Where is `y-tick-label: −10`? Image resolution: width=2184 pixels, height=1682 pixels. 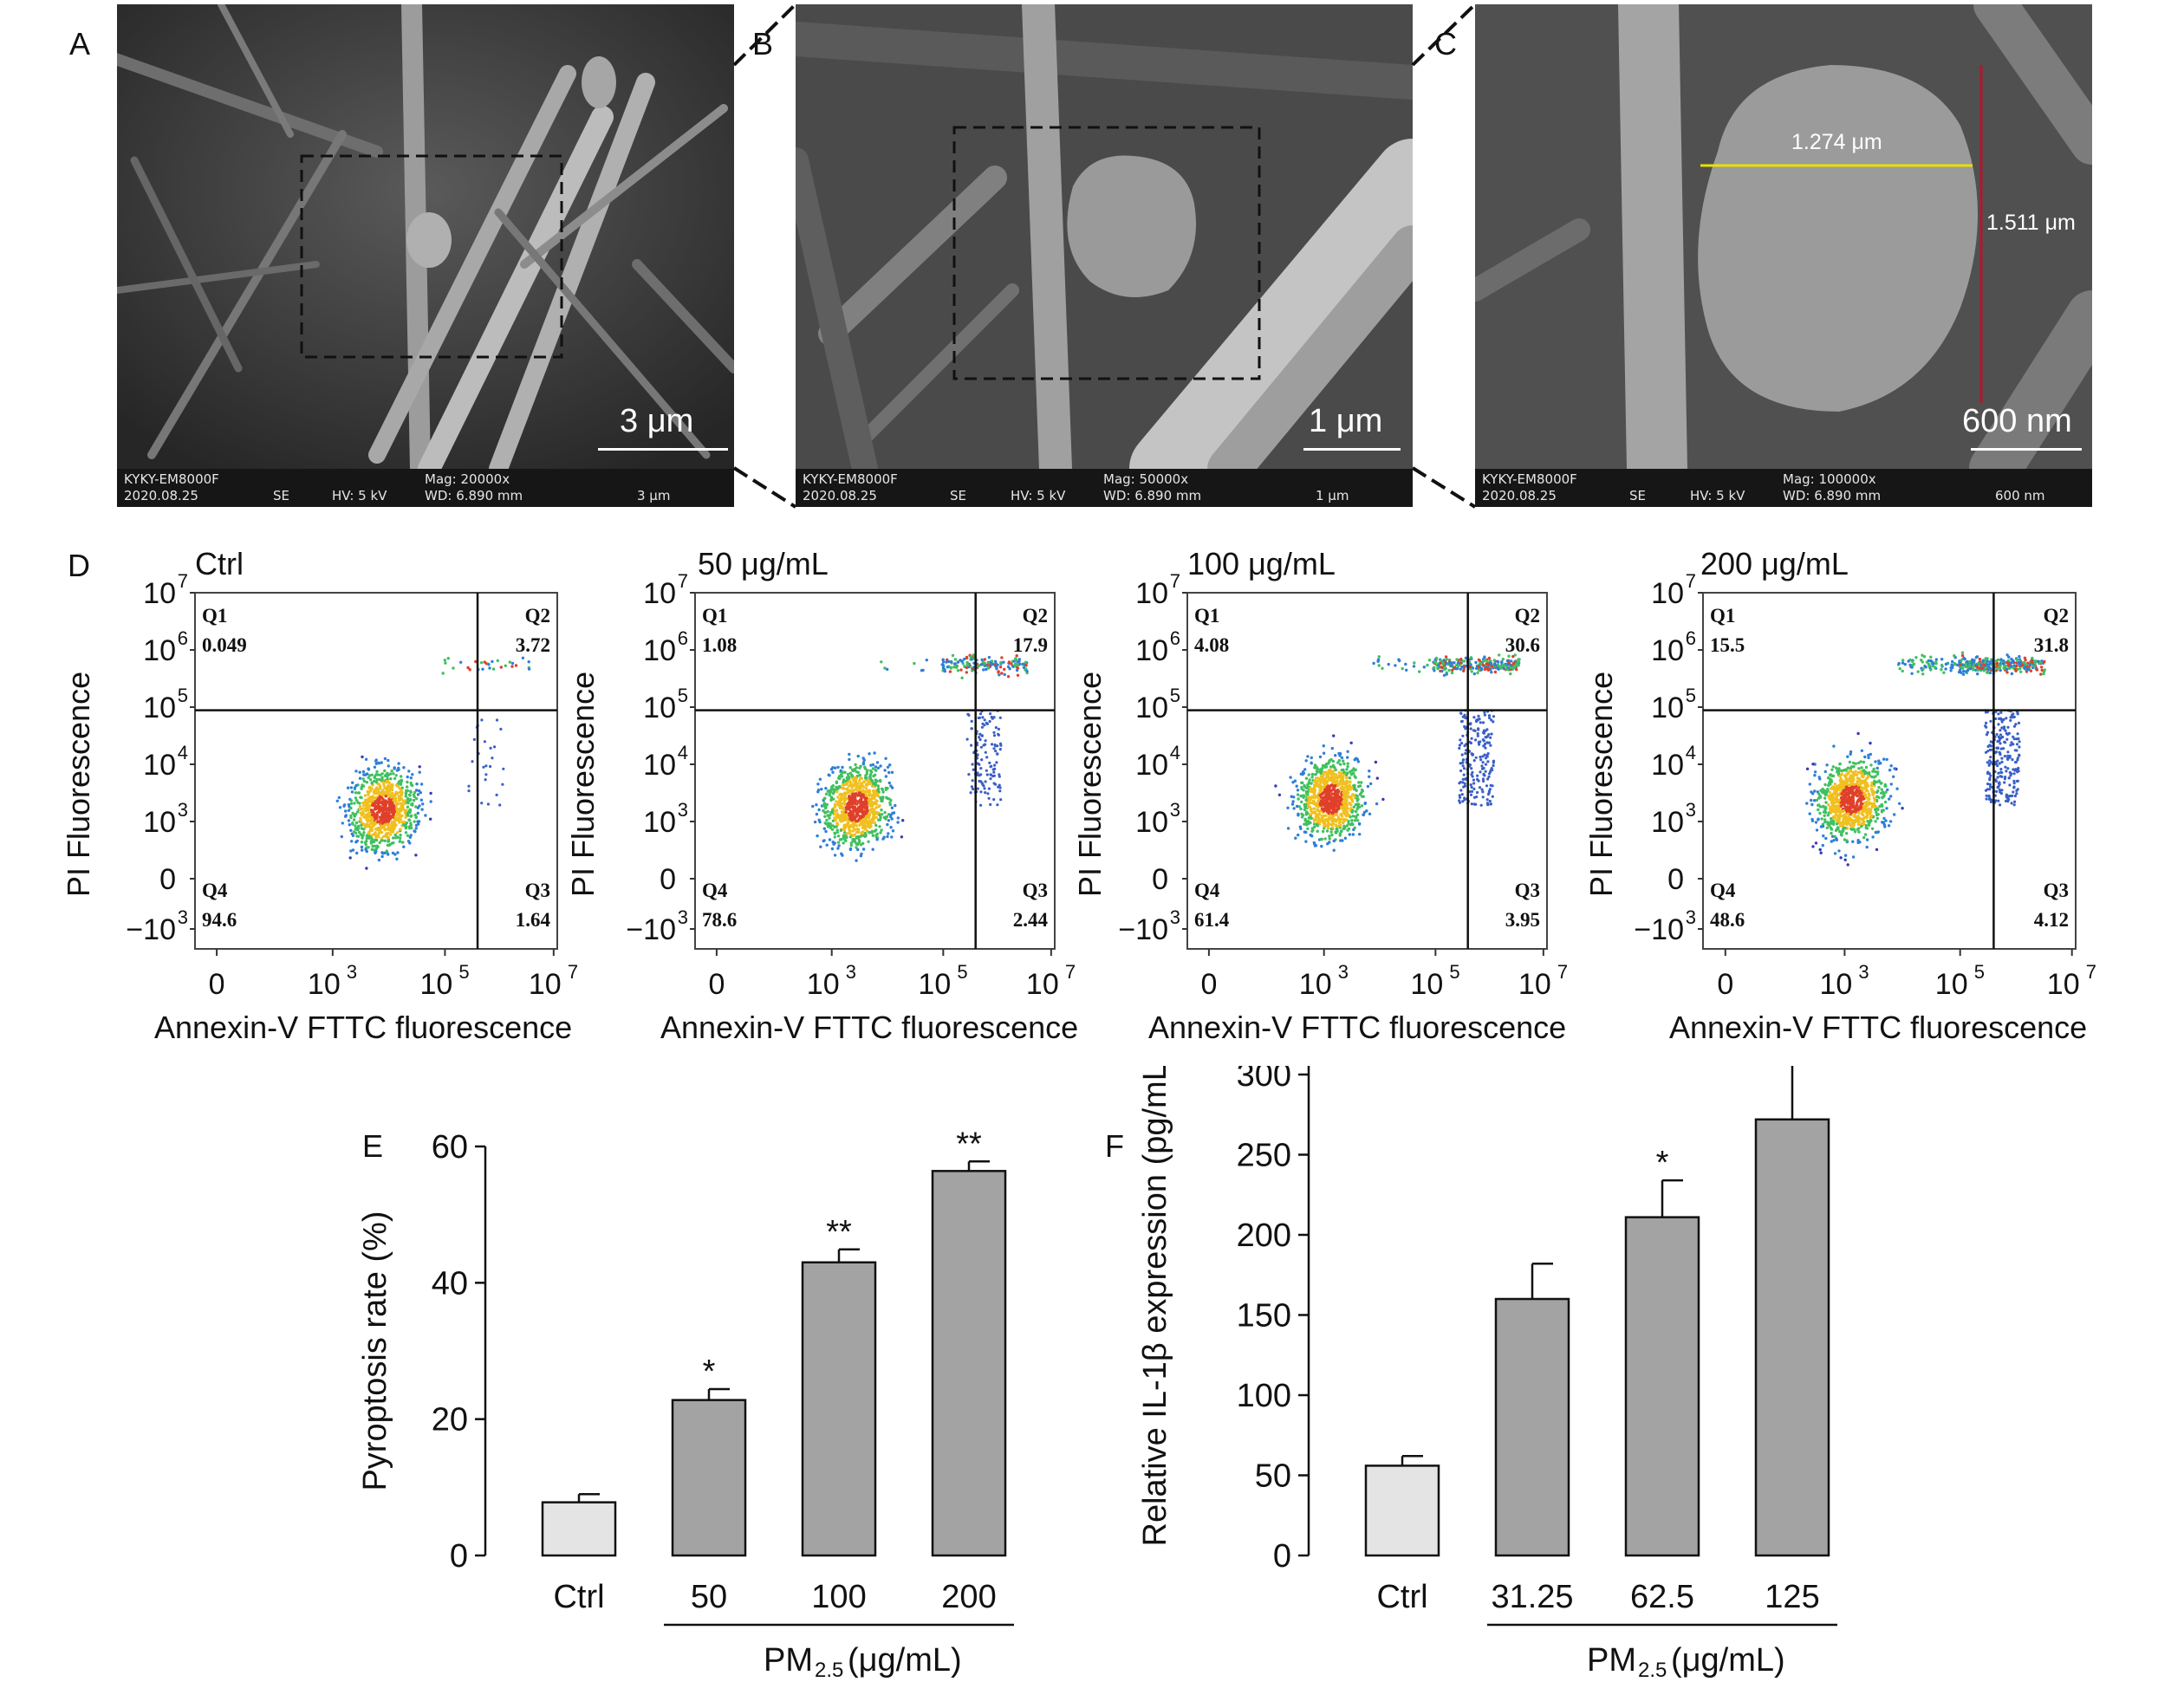 y-tick-label: −10 is located at coordinates (151, 930).